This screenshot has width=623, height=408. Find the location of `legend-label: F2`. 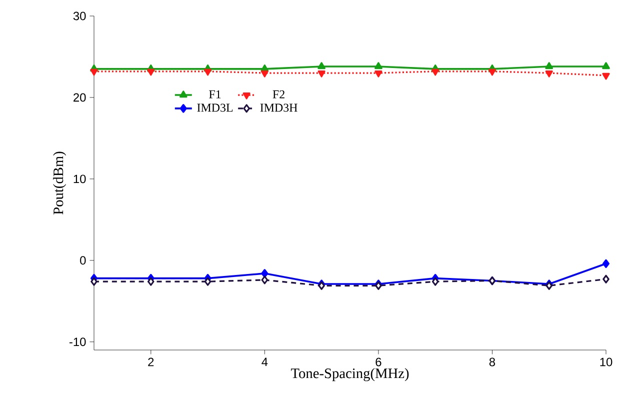

legend-label: F2 is located at coordinates (278, 94).